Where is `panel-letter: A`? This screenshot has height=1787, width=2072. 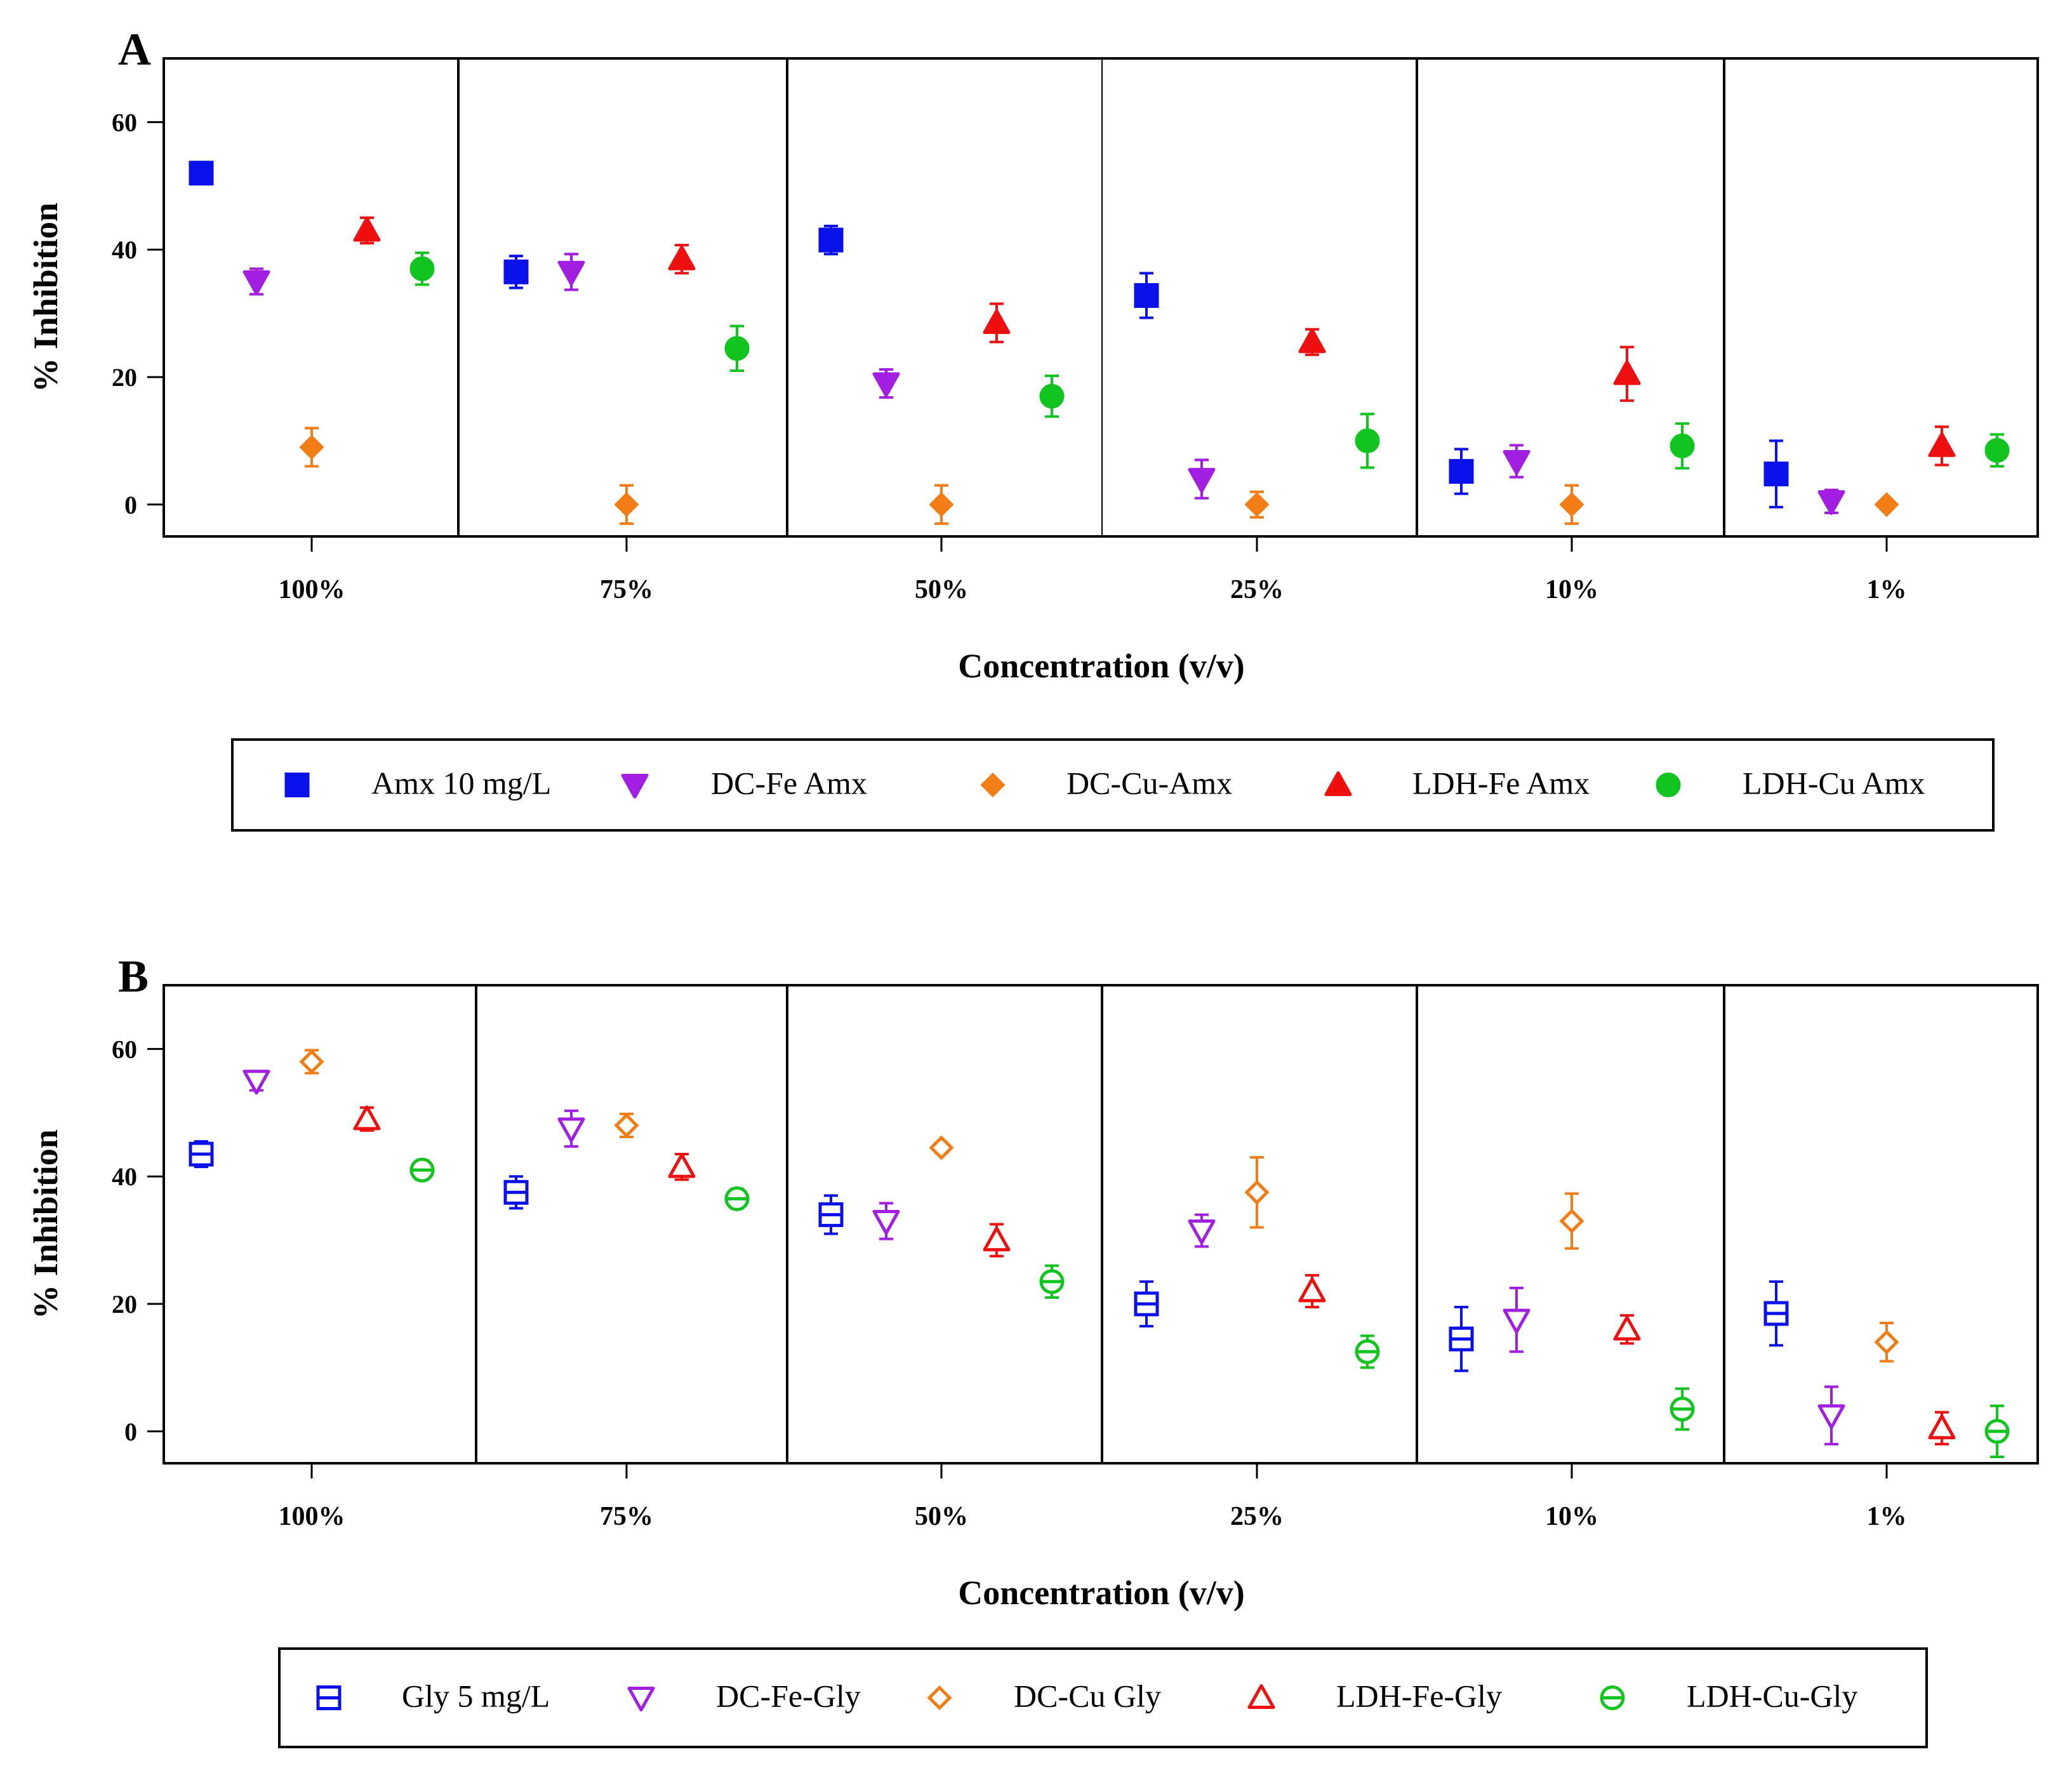
panel-letter: A is located at coordinates (134, 49).